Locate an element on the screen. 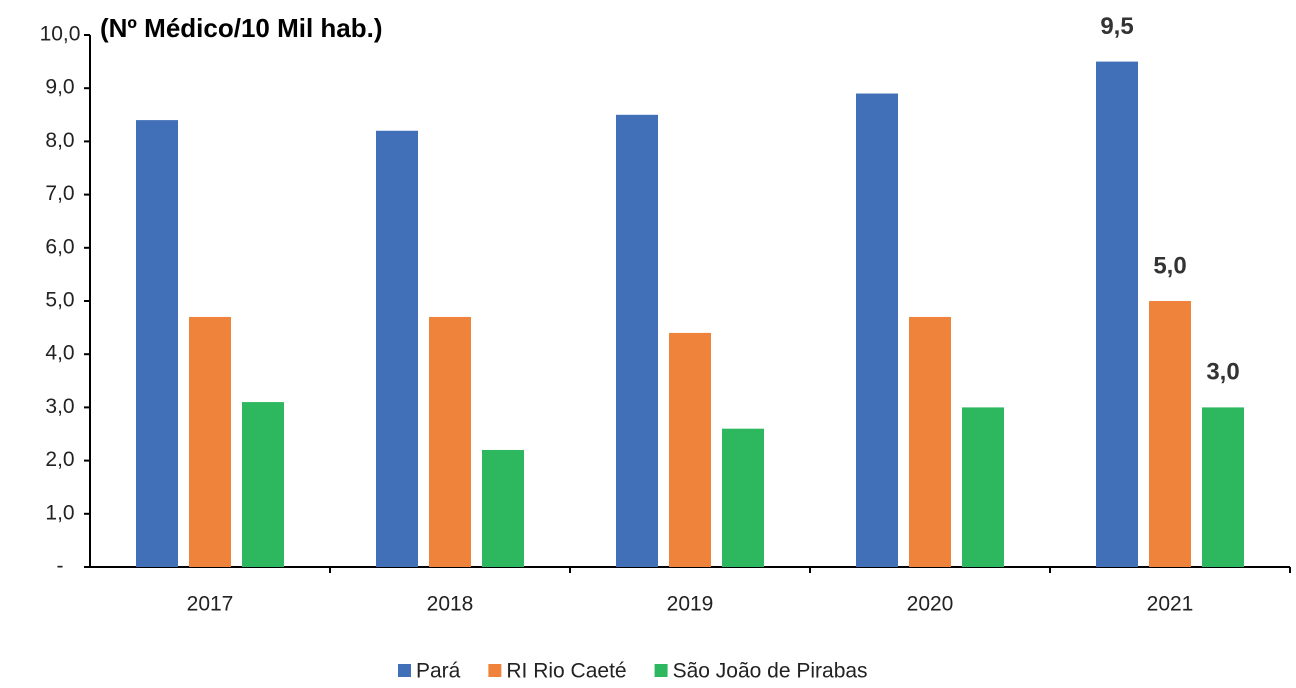 Image resolution: width=1296 pixels, height=688 pixels. x-tick-label: 2017 is located at coordinates (210, 604).